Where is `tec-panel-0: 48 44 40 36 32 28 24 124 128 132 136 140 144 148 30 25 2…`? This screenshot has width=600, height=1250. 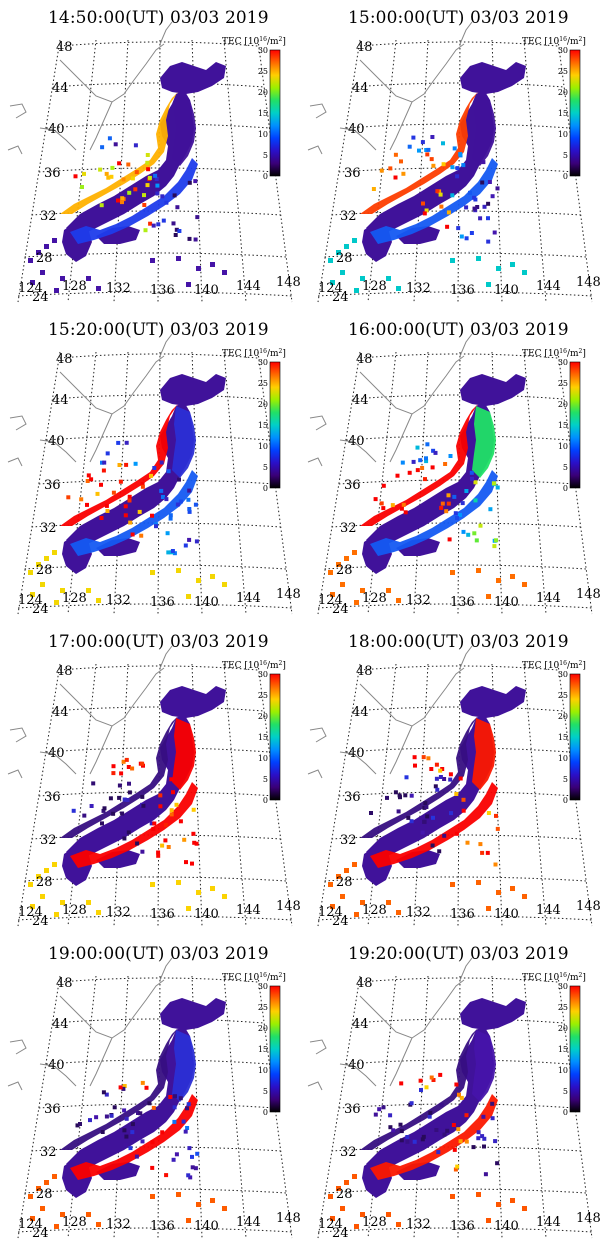 tec-panel-0: 48 44 40 36 32 28 24 124 128 132 136 140 144 148 30 25 2… is located at coordinates (150, 156).